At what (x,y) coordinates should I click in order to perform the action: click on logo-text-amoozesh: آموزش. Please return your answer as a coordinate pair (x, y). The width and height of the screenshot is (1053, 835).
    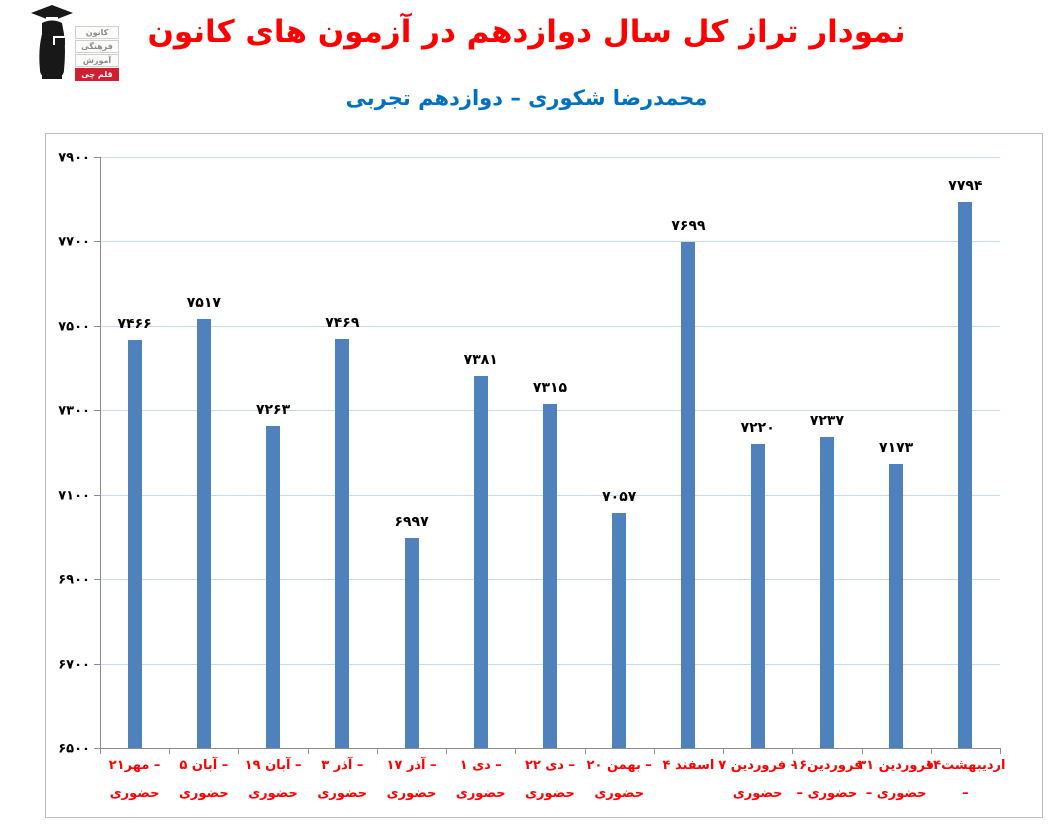
    Looking at the image, I should click on (97, 60).